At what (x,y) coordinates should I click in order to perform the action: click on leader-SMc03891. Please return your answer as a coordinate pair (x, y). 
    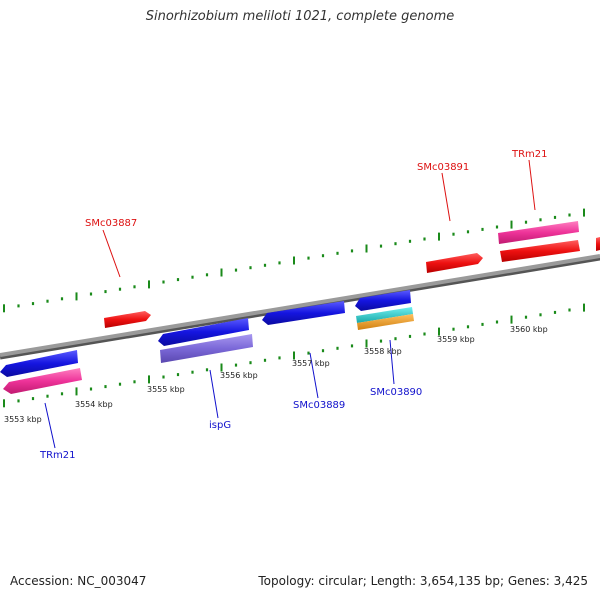
    Looking at the image, I should click on (446, 197).